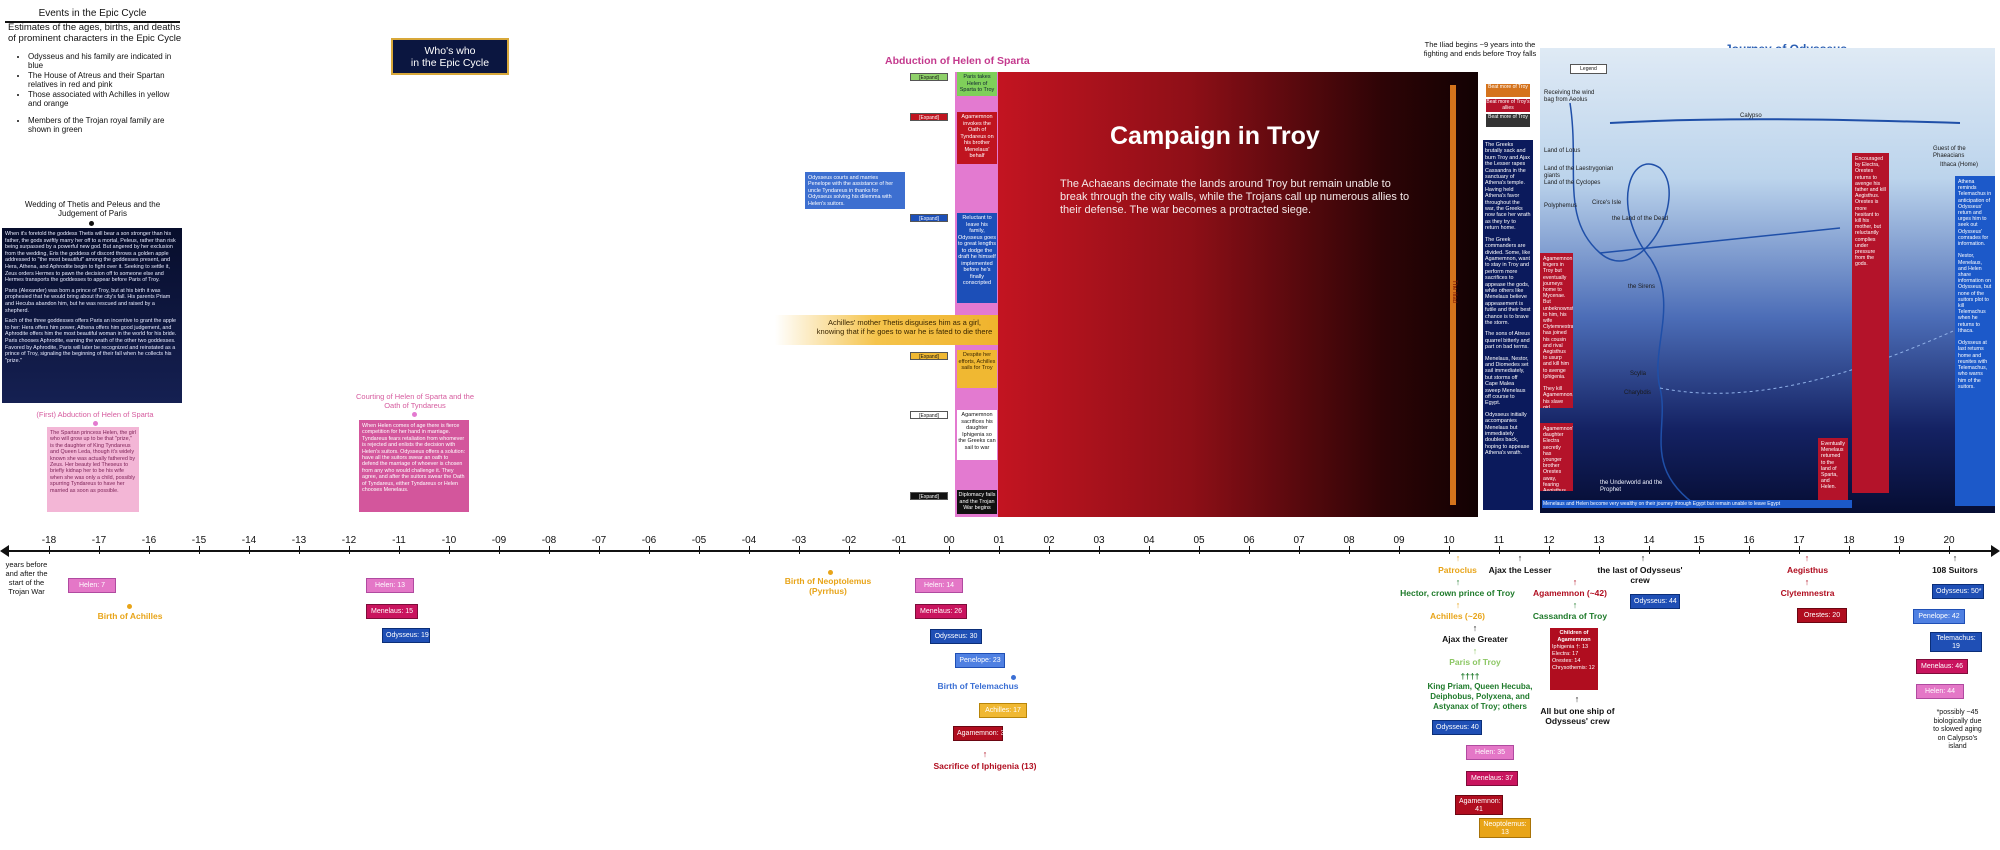  I want to click on odyssey-legend-button: Legend, so click(1588, 69).